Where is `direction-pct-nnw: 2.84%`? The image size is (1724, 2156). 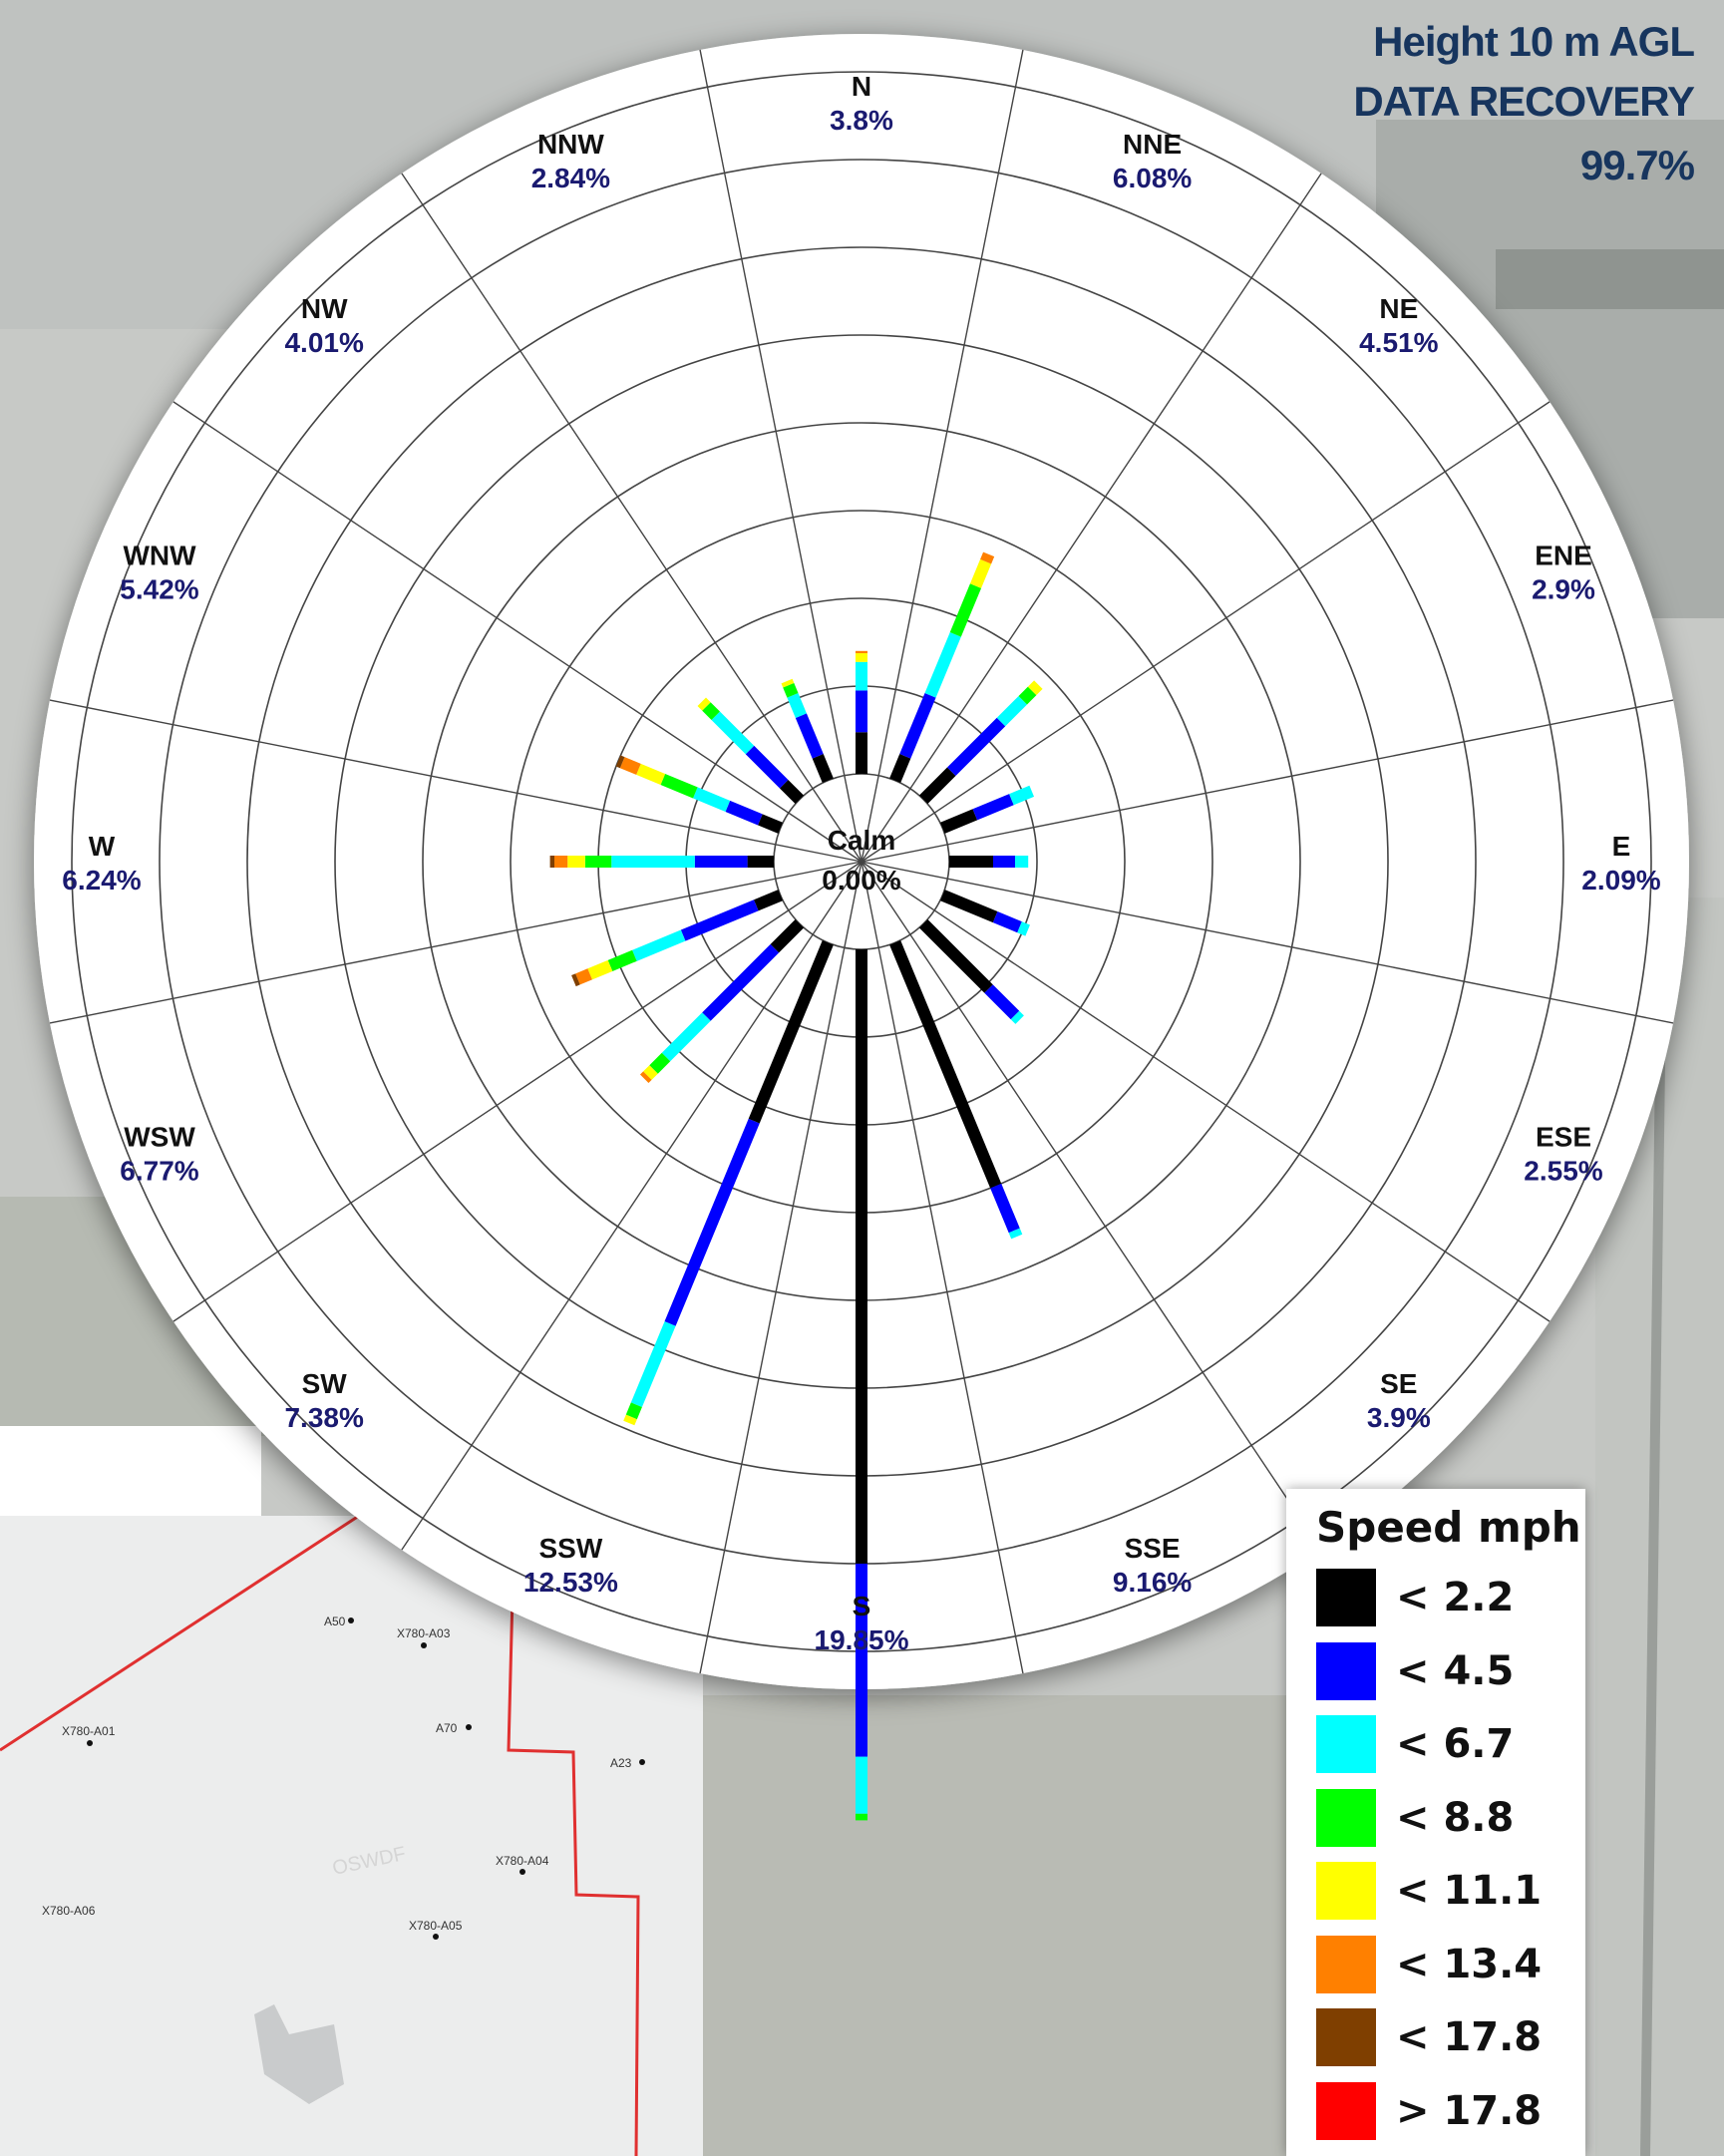
direction-pct-nnw: 2.84% is located at coordinates (570, 178).